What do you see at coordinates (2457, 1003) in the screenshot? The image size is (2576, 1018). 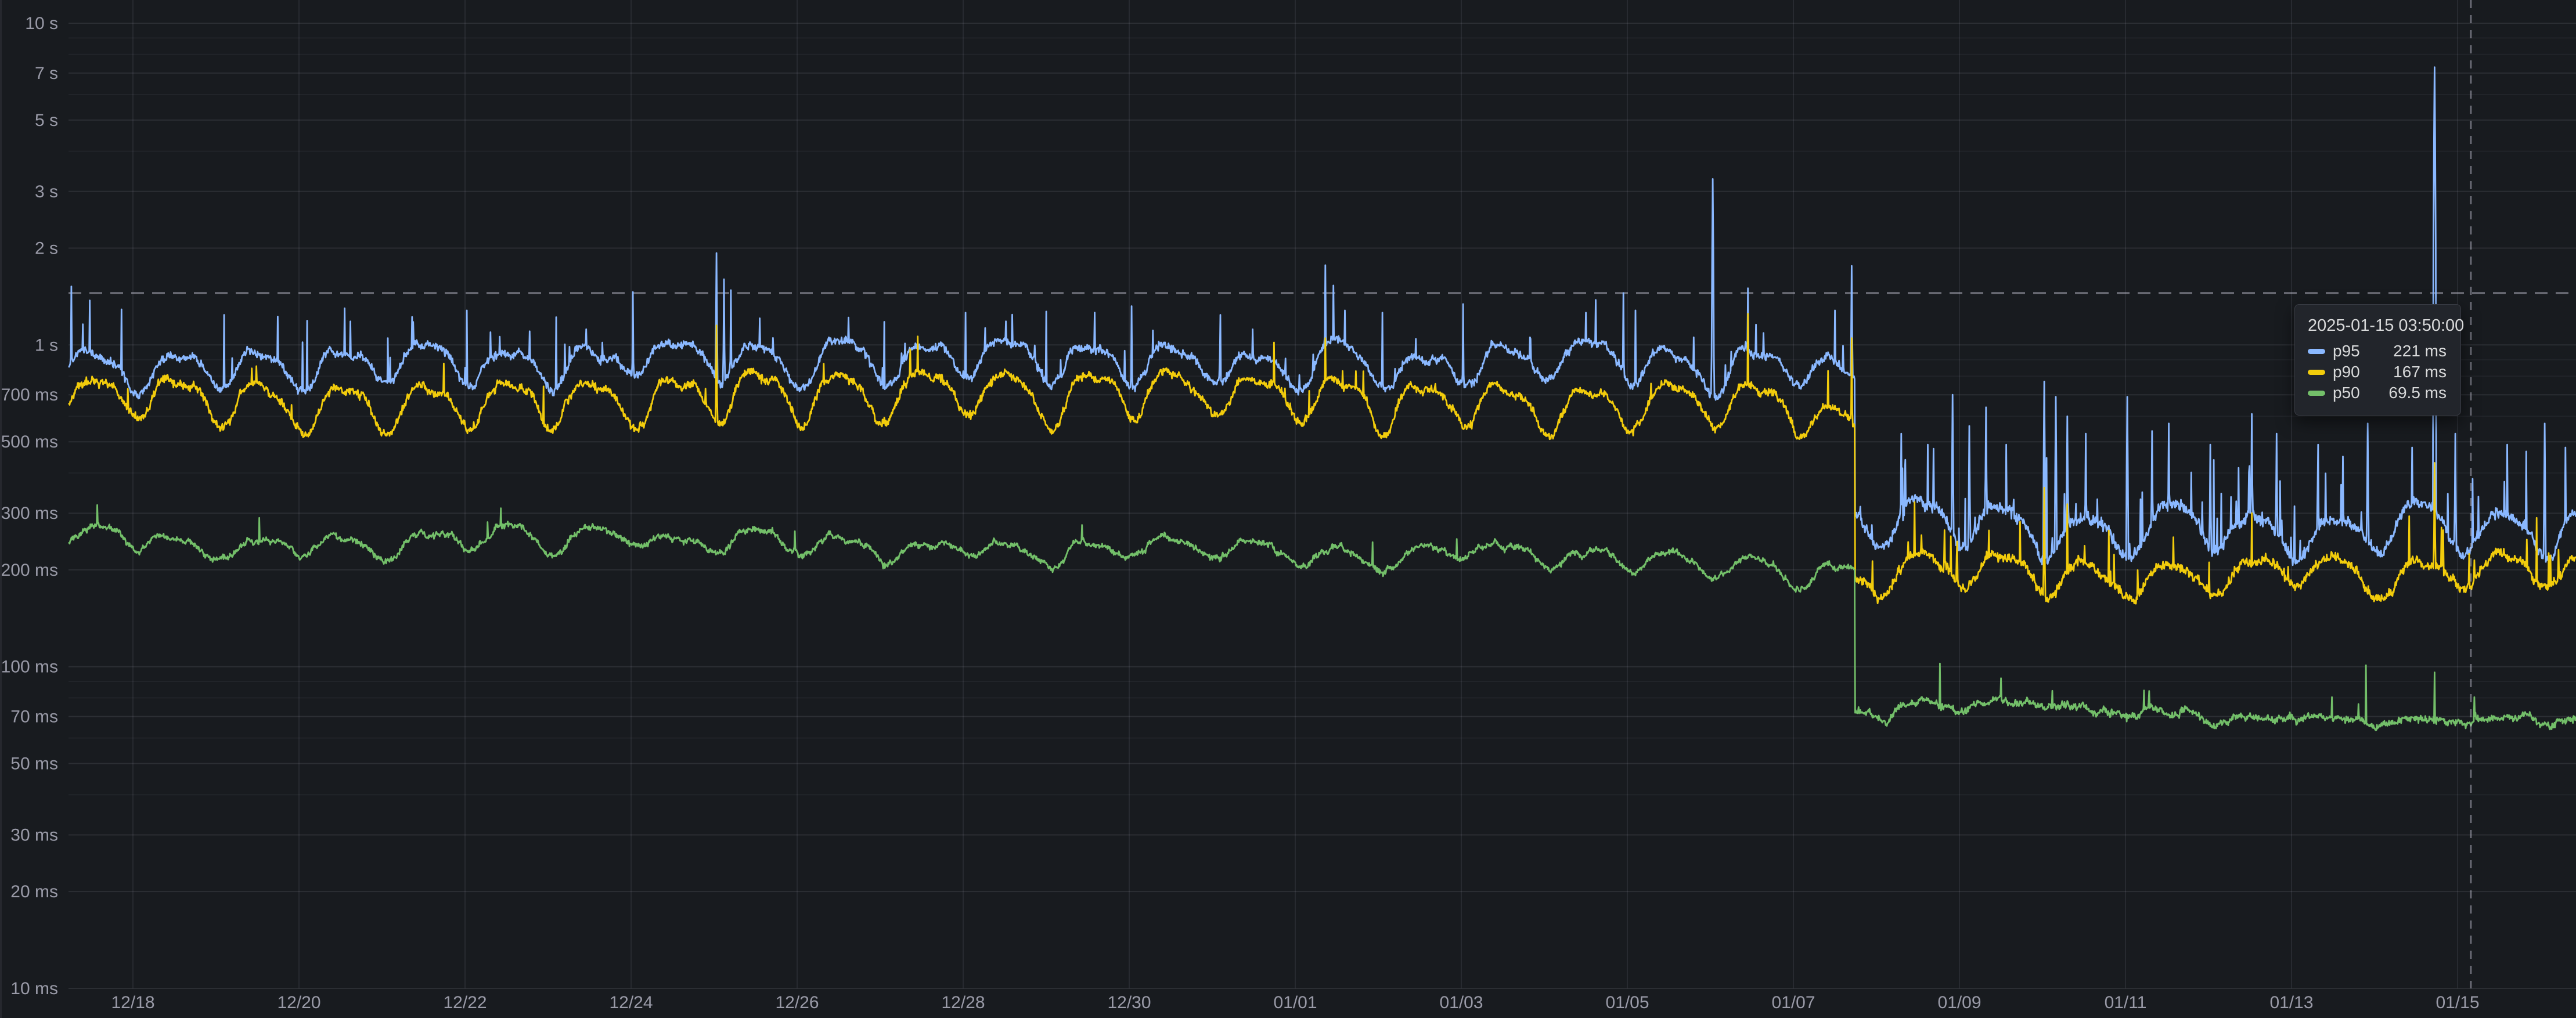 I see `x-axis-label: 01/15` at bounding box center [2457, 1003].